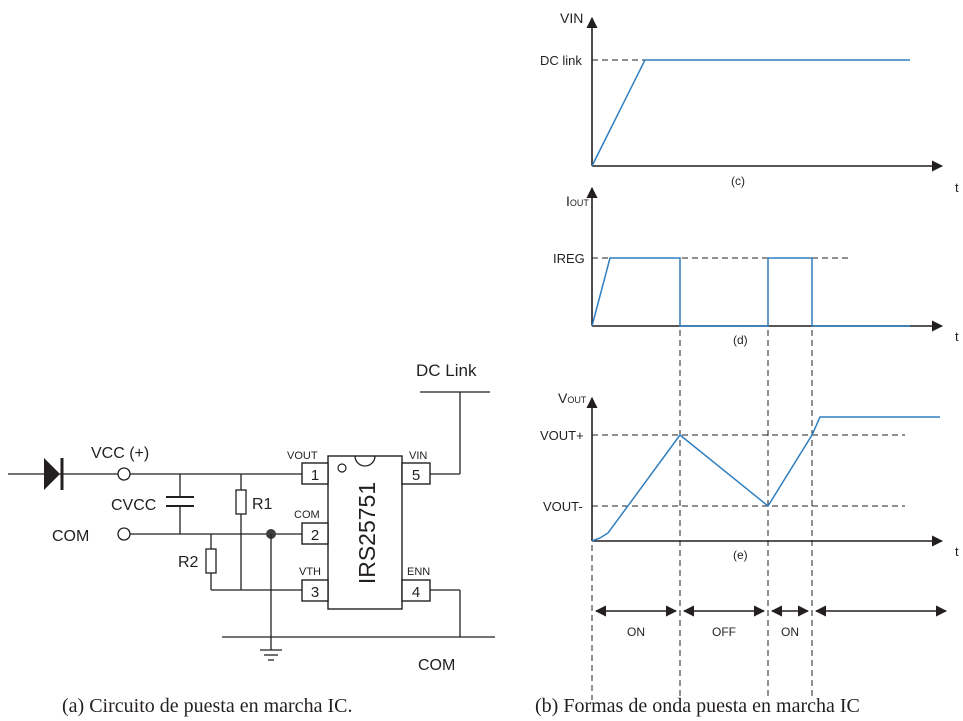 The image size is (963, 721). I want to click on pin-4-name: ENN, so click(418, 572).